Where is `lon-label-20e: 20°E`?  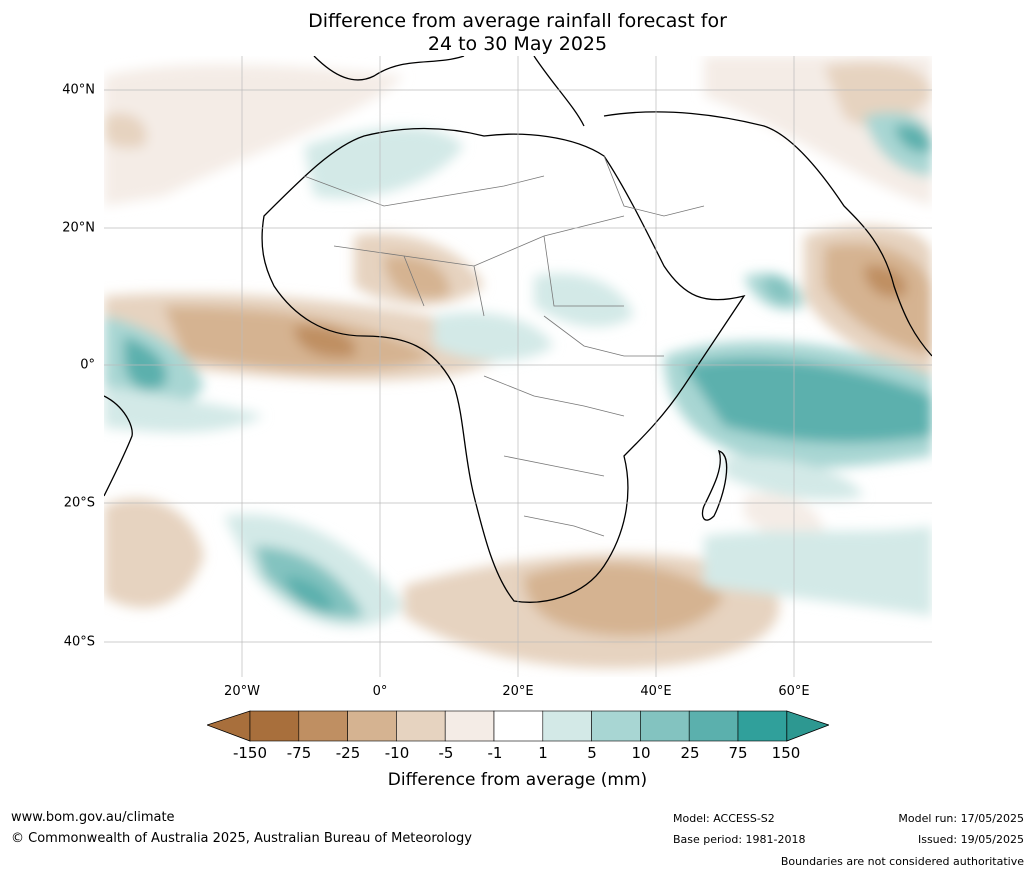 lon-label-20e: 20°E is located at coordinates (518, 691).